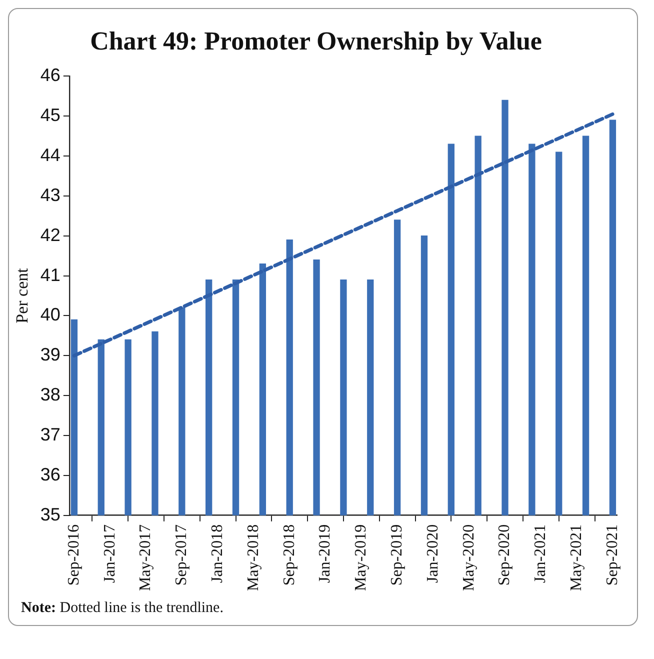  What do you see at coordinates (50, 394) in the screenshot?
I see `y-tick-label: 38` at bounding box center [50, 394].